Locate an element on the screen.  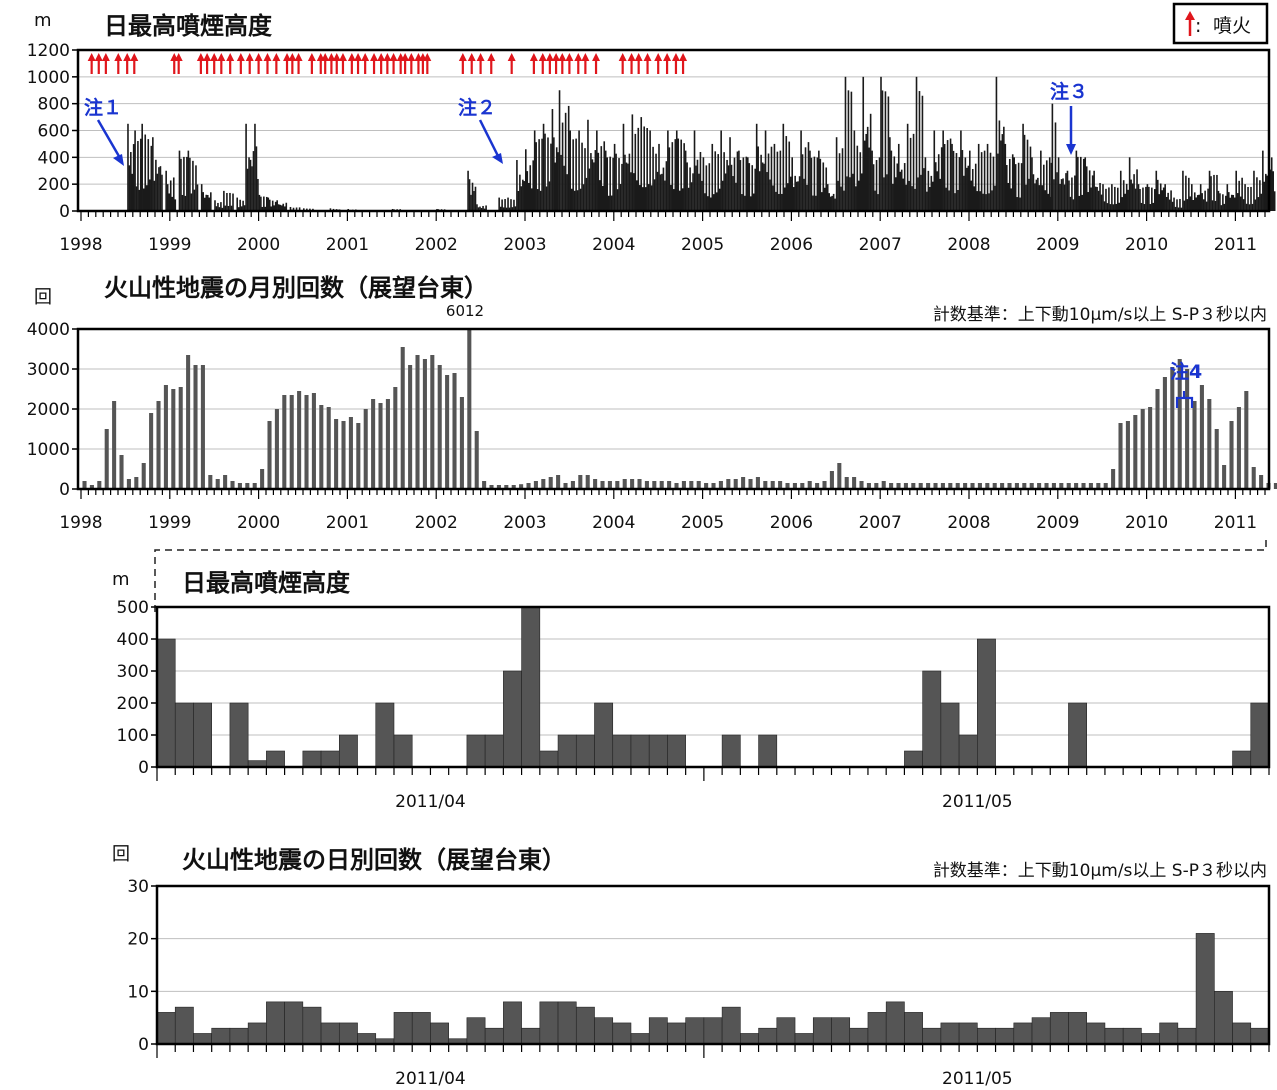
p3-bar is located at coordinates (604, 735).